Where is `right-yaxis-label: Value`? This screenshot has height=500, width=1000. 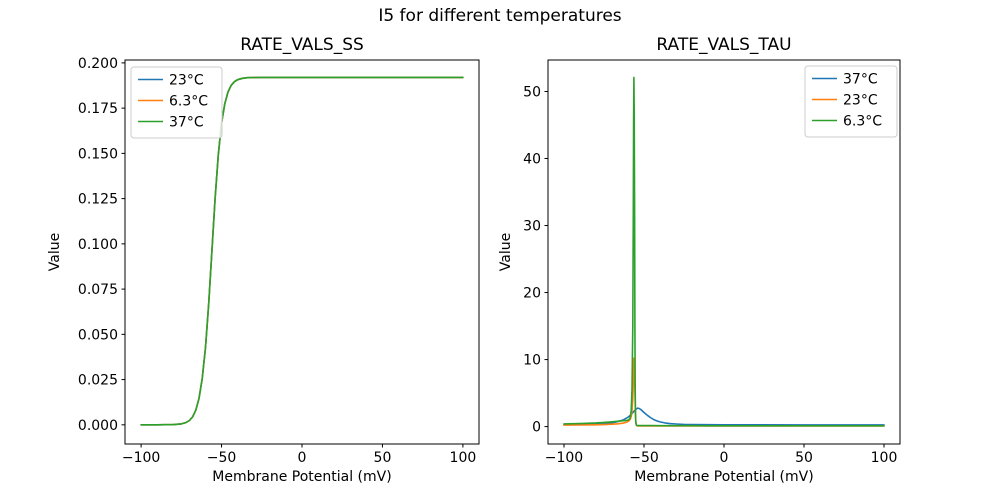
right-yaxis-label: Value is located at coordinates (506, 252).